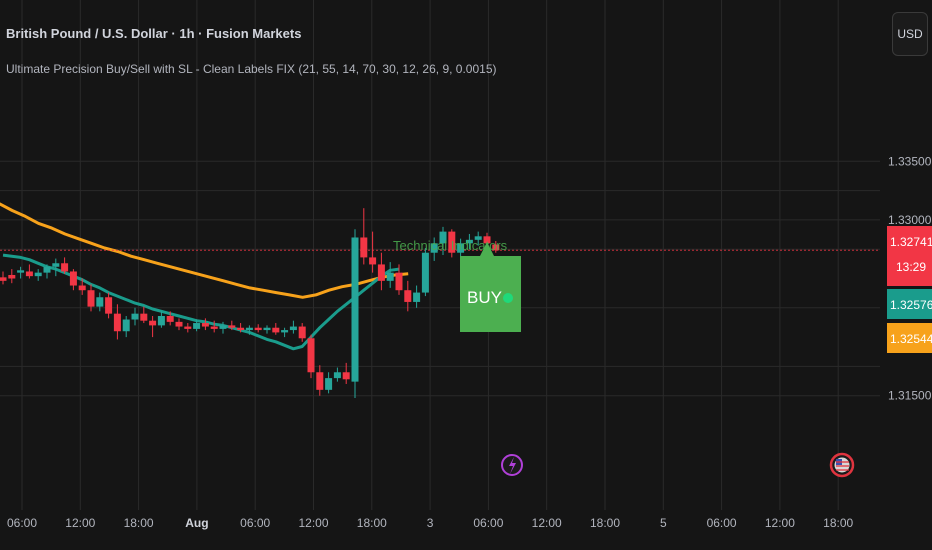  What do you see at coordinates (204, 250) in the screenshot?
I see `ema-slow-line` at bounding box center [204, 250].